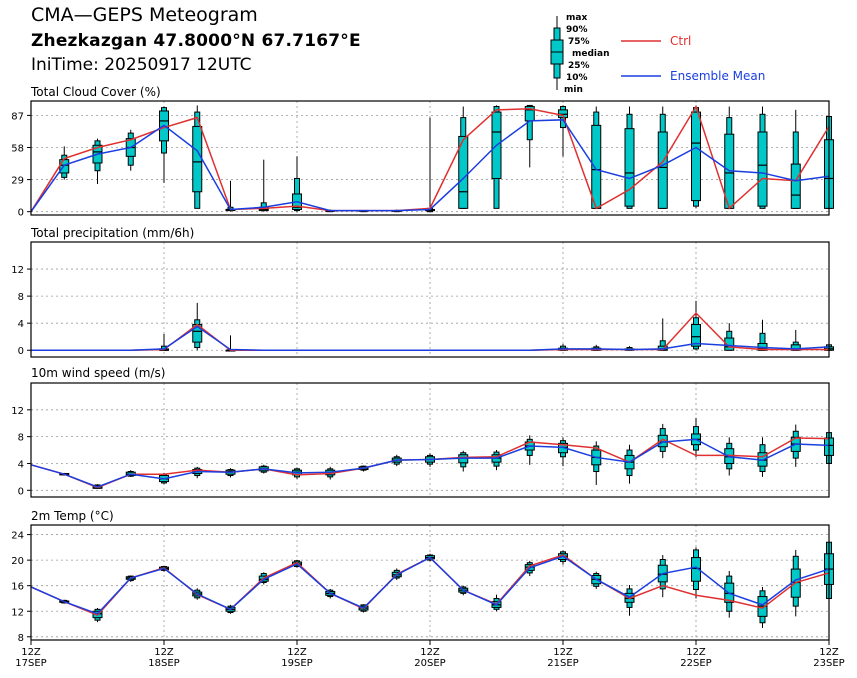  What do you see at coordinates (17, 536) in the screenshot?
I see `y-tick-label: 24` at bounding box center [17, 536].